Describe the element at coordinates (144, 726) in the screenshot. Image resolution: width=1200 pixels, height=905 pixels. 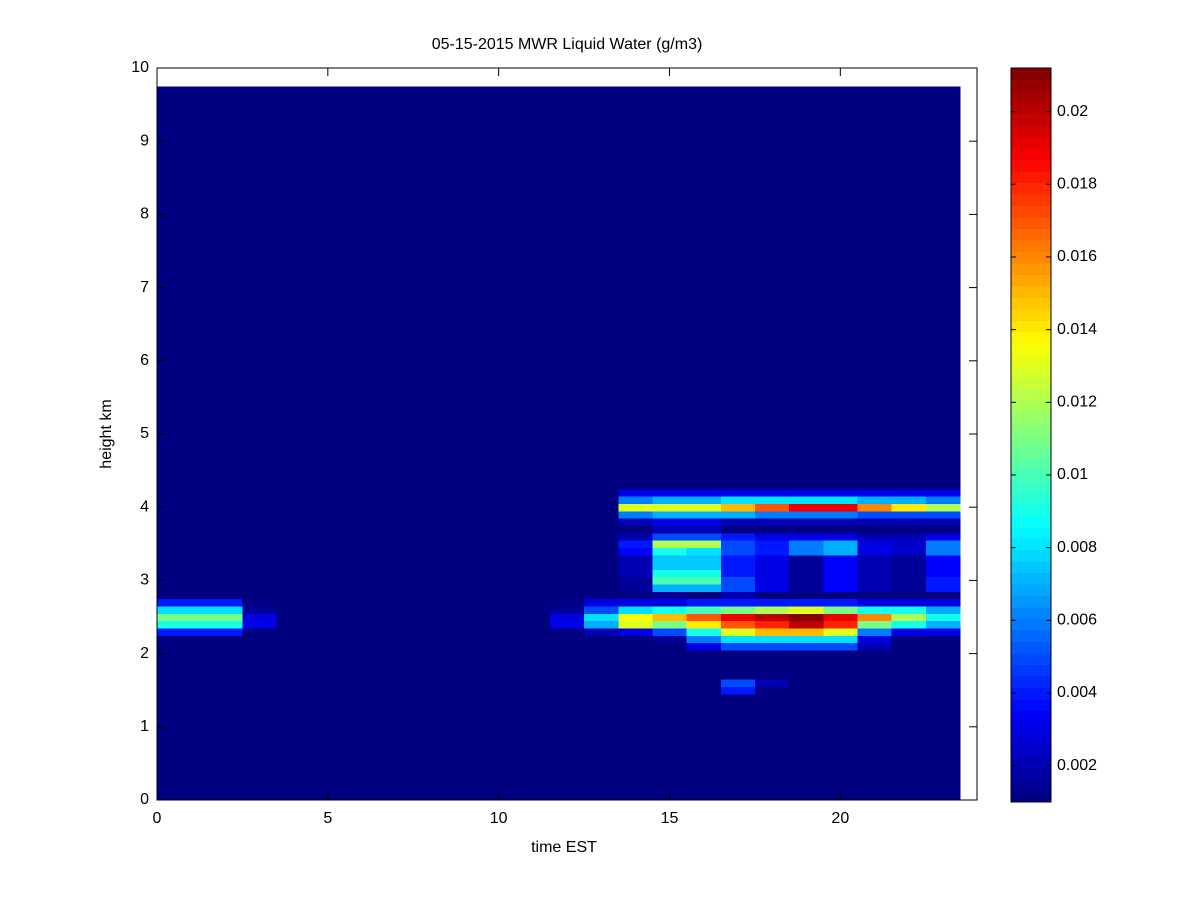
I see `y-tick-label: 1` at that location.